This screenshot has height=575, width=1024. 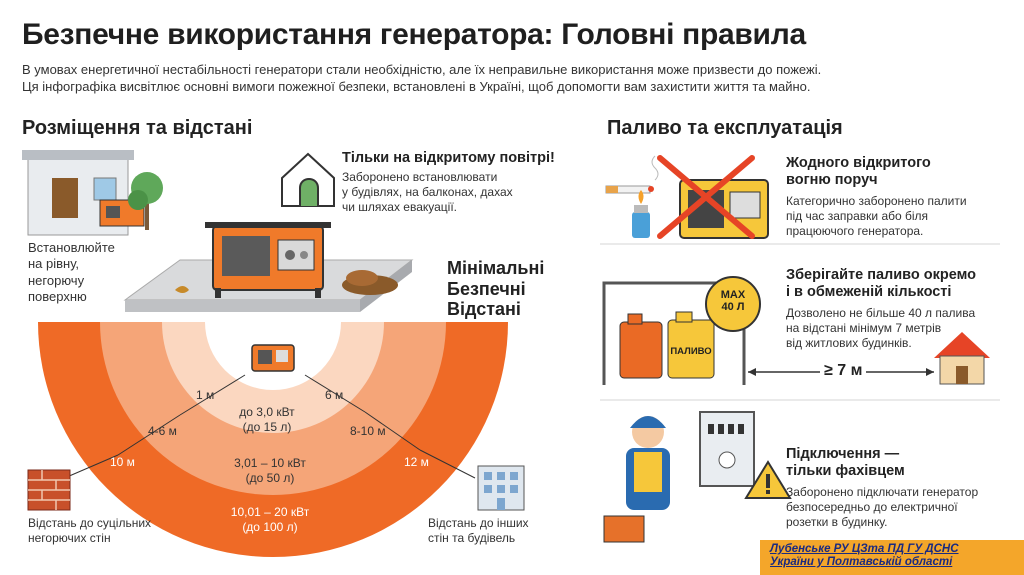 What do you see at coordinates (270, 519) in the screenshot?
I see `zone-3-info: 10,01 – 20 кВт (до 100 л)` at bounding box center [270, 519].